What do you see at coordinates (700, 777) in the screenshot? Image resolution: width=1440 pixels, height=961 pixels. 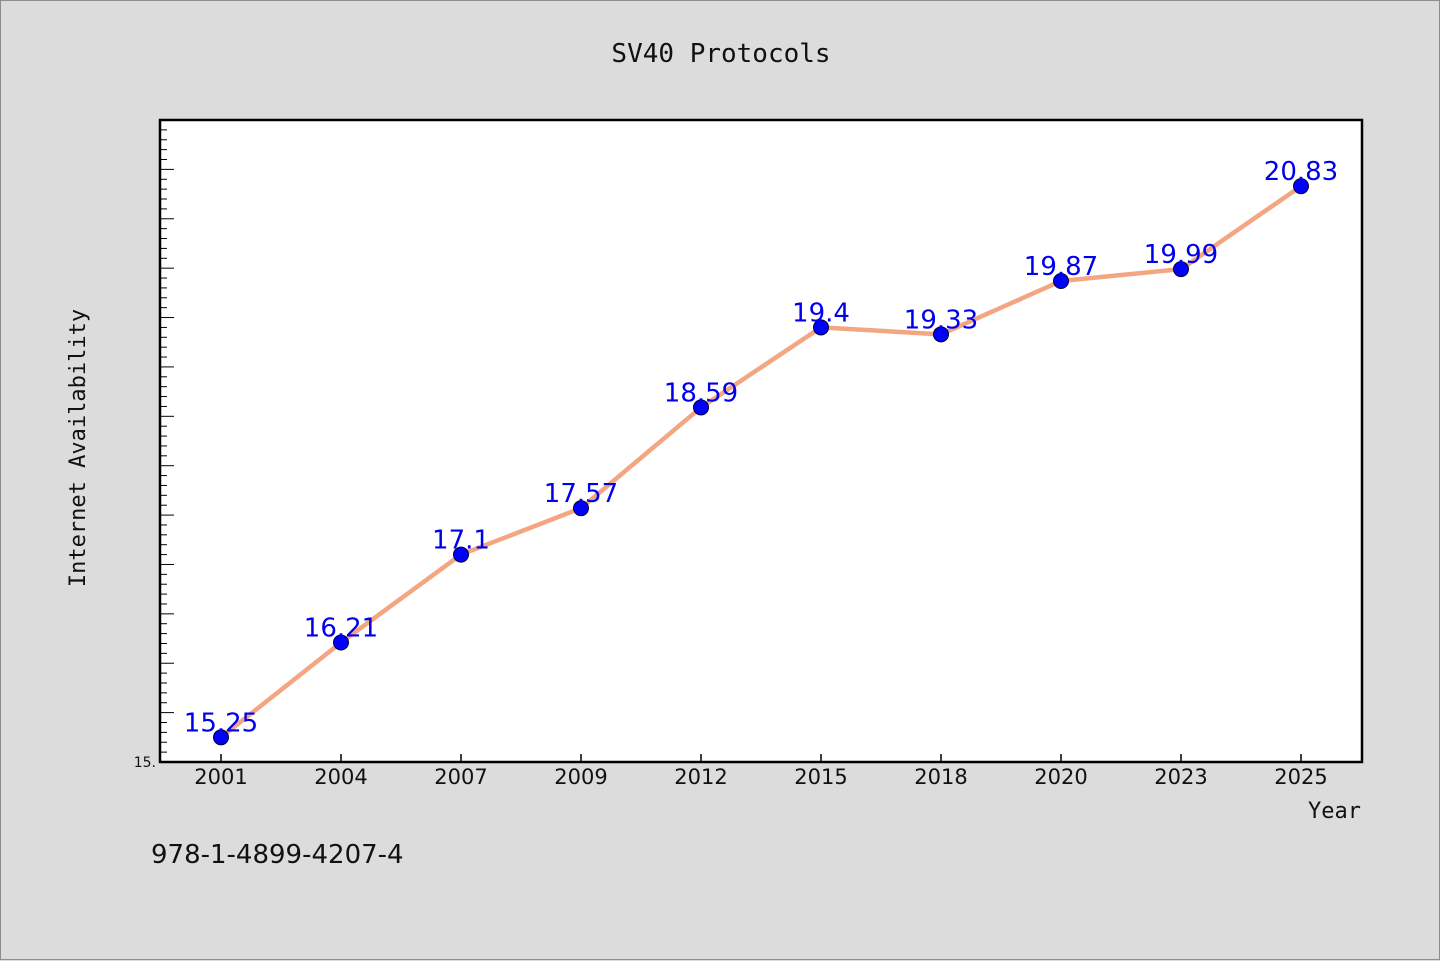 I see `x-tick-label: 2012` at bounding box center [700, 777].